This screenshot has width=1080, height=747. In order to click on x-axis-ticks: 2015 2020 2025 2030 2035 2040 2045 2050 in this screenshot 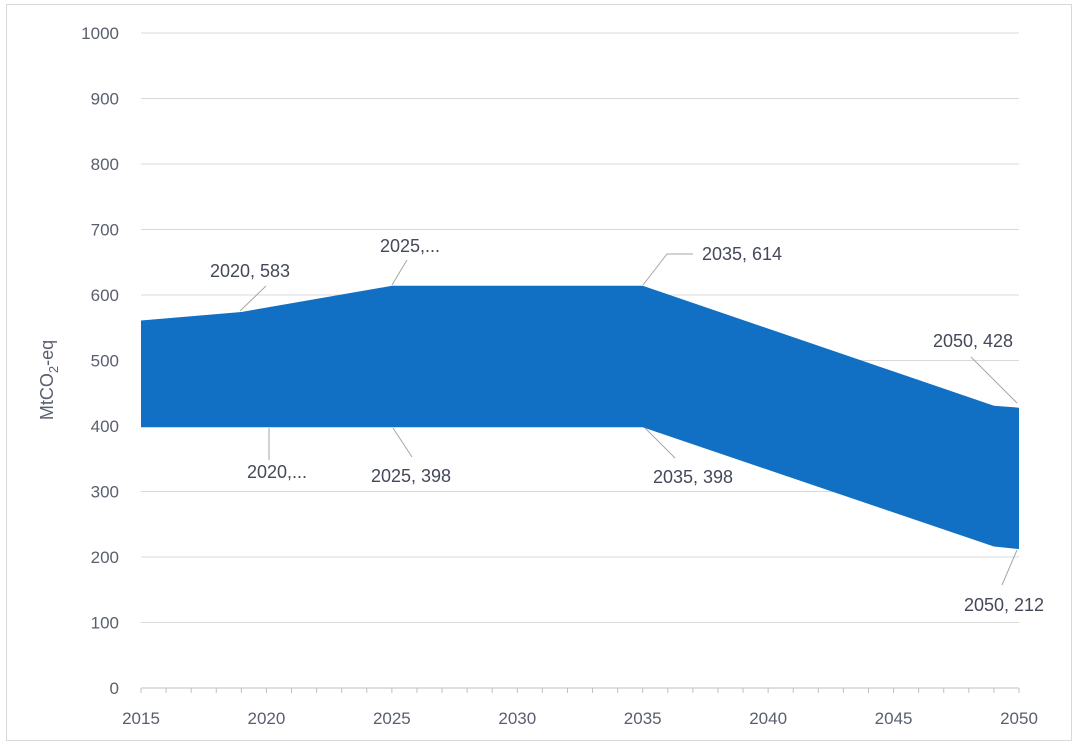, I will do `click(580, 718)`.